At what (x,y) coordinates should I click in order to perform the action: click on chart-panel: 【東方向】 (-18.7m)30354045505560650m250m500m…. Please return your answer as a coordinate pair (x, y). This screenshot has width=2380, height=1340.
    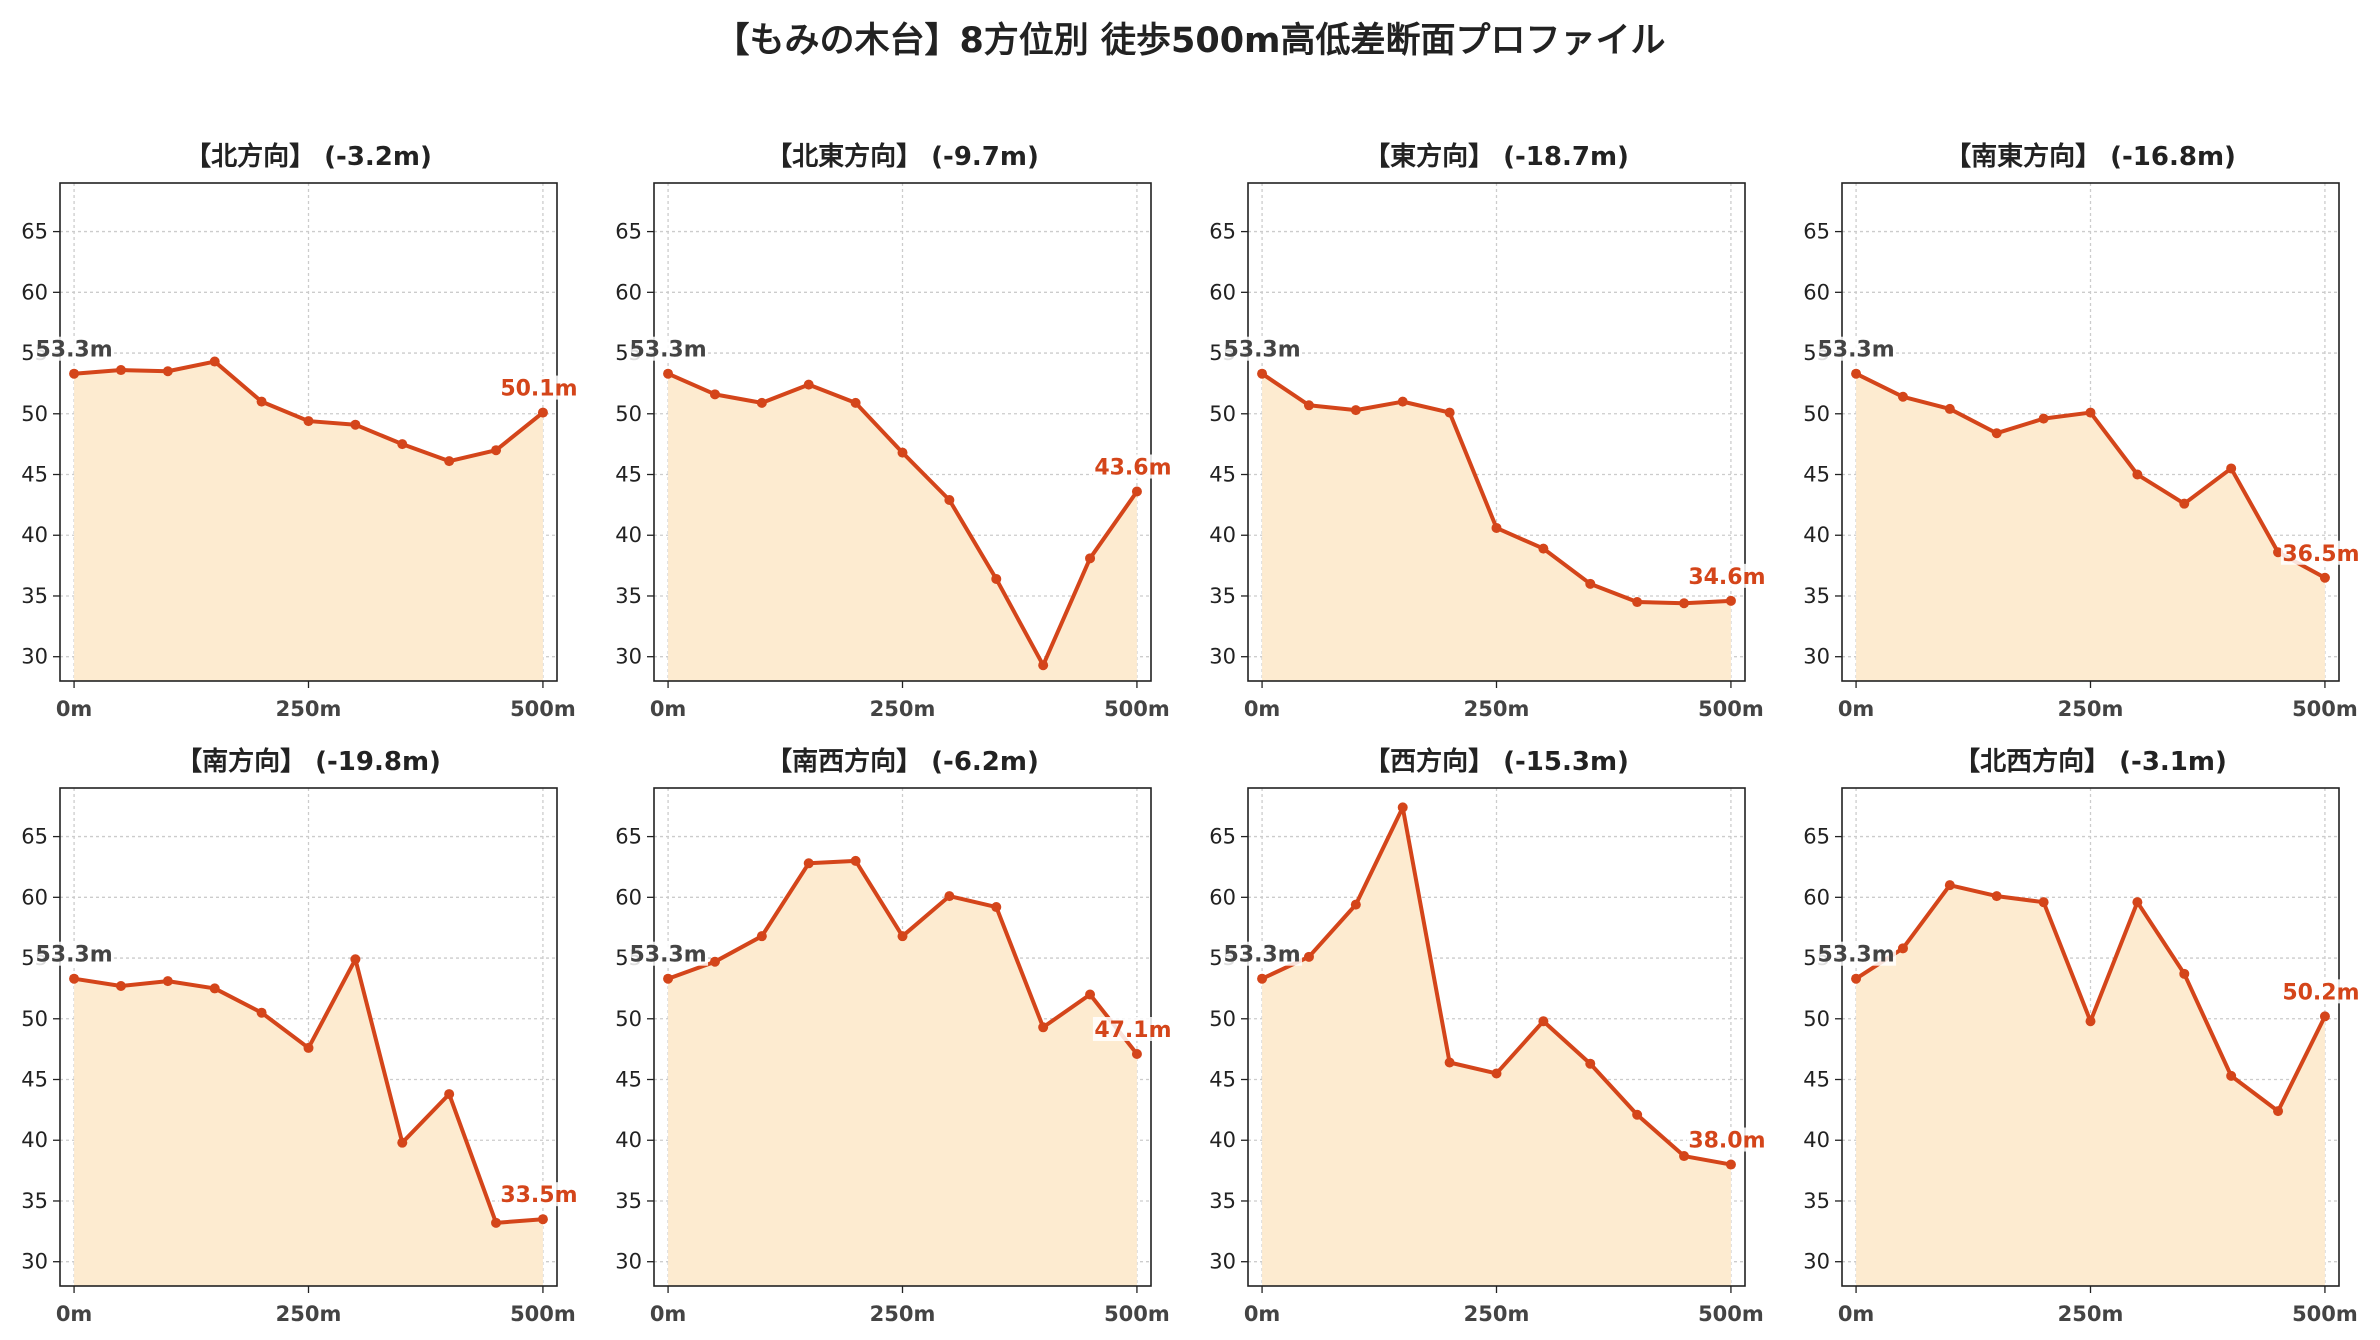
    Looking at the image, I should click on (1488, 431).